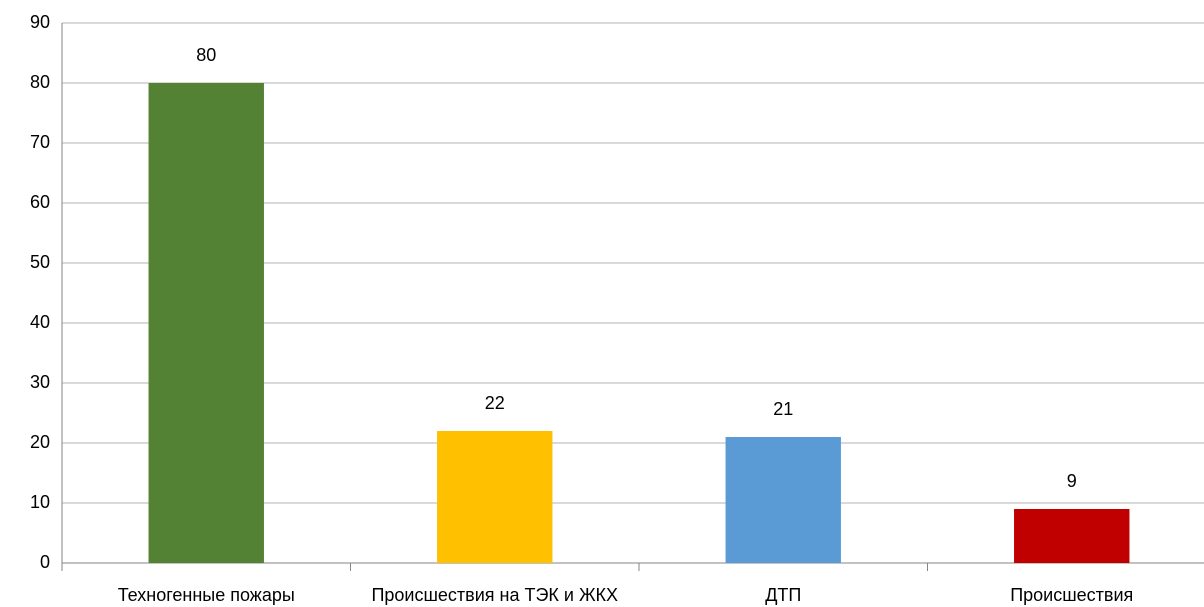 This screenshot has width=1204, height=607. What do you see at coordinates (494, 595) in the screenshot?
I see `x-tick-label: Происшествия на ТЭК и ЖКХ` at bounding box center [494, 595].